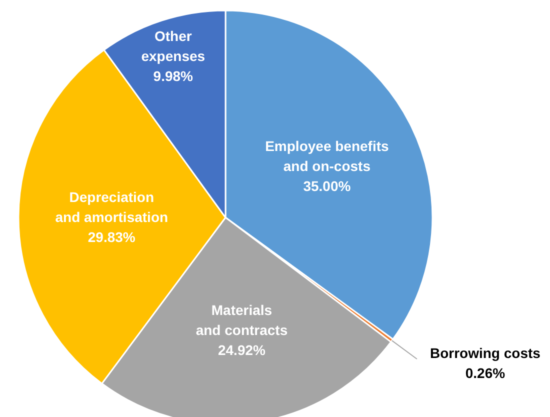 The width and height of the screenshot is (550, 417). Describe the element at coordinates (112, 236) in the screenshot. I see `data-label: 29.83%` at that location.